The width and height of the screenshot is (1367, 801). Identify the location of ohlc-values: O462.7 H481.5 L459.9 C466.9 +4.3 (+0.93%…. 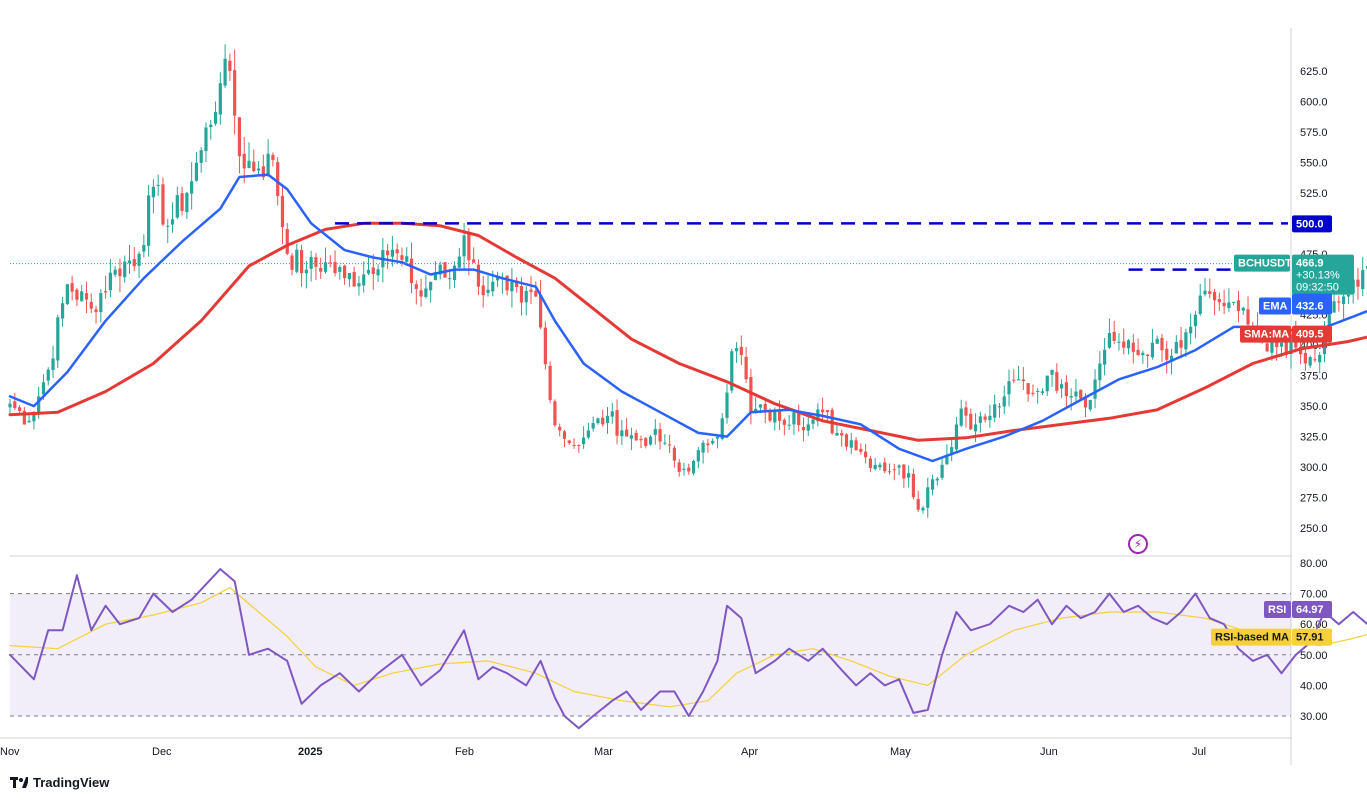
(349, 42).